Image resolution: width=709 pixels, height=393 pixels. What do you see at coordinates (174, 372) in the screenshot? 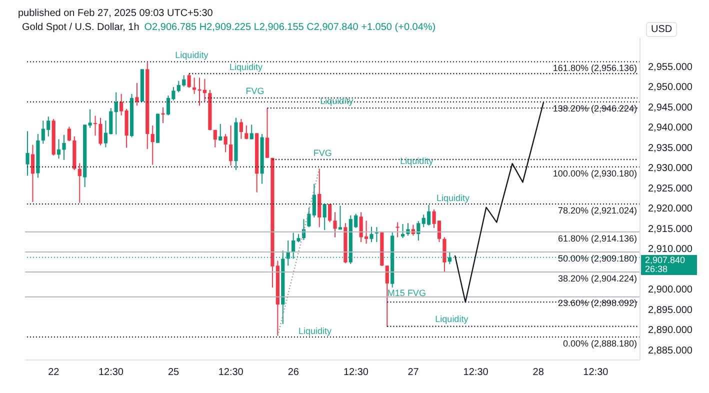
I see `x-tick-label: 25` at bounding box center [174, 372].